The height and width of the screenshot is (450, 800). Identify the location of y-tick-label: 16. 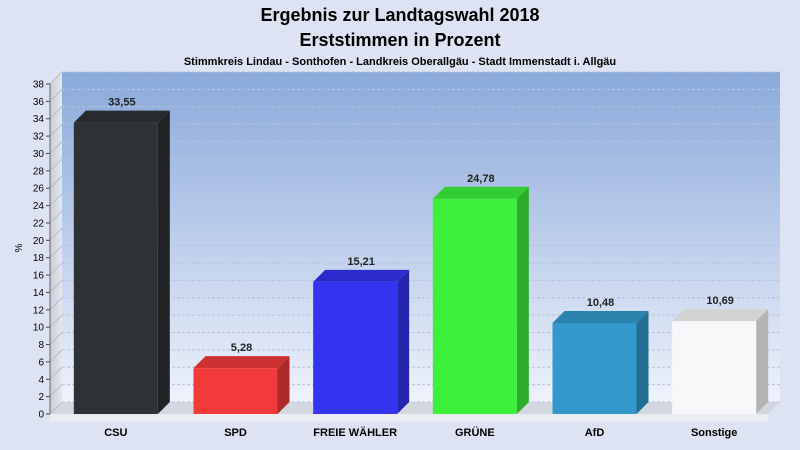
(39, 276).